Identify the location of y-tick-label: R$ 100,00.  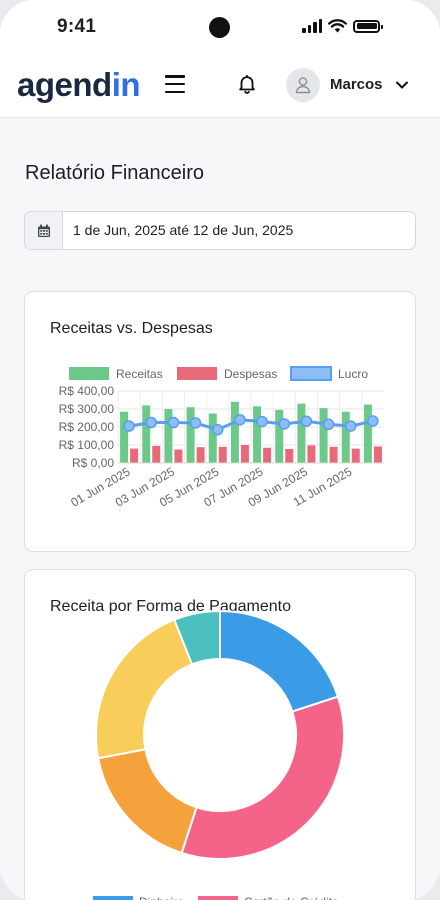
(87, 445).